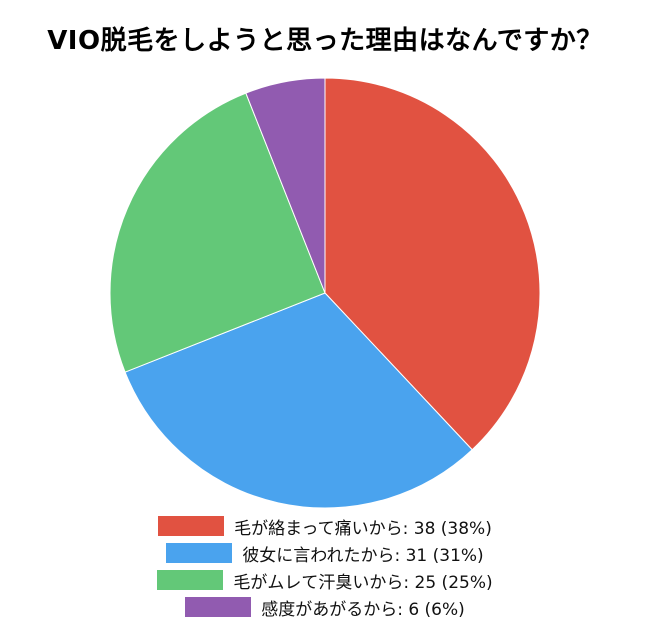 Image resolution: width=650 pixels, height=635 pixels. I want to click on legend-label: 感度があがるから: 6 (6%), so click(363, 609).